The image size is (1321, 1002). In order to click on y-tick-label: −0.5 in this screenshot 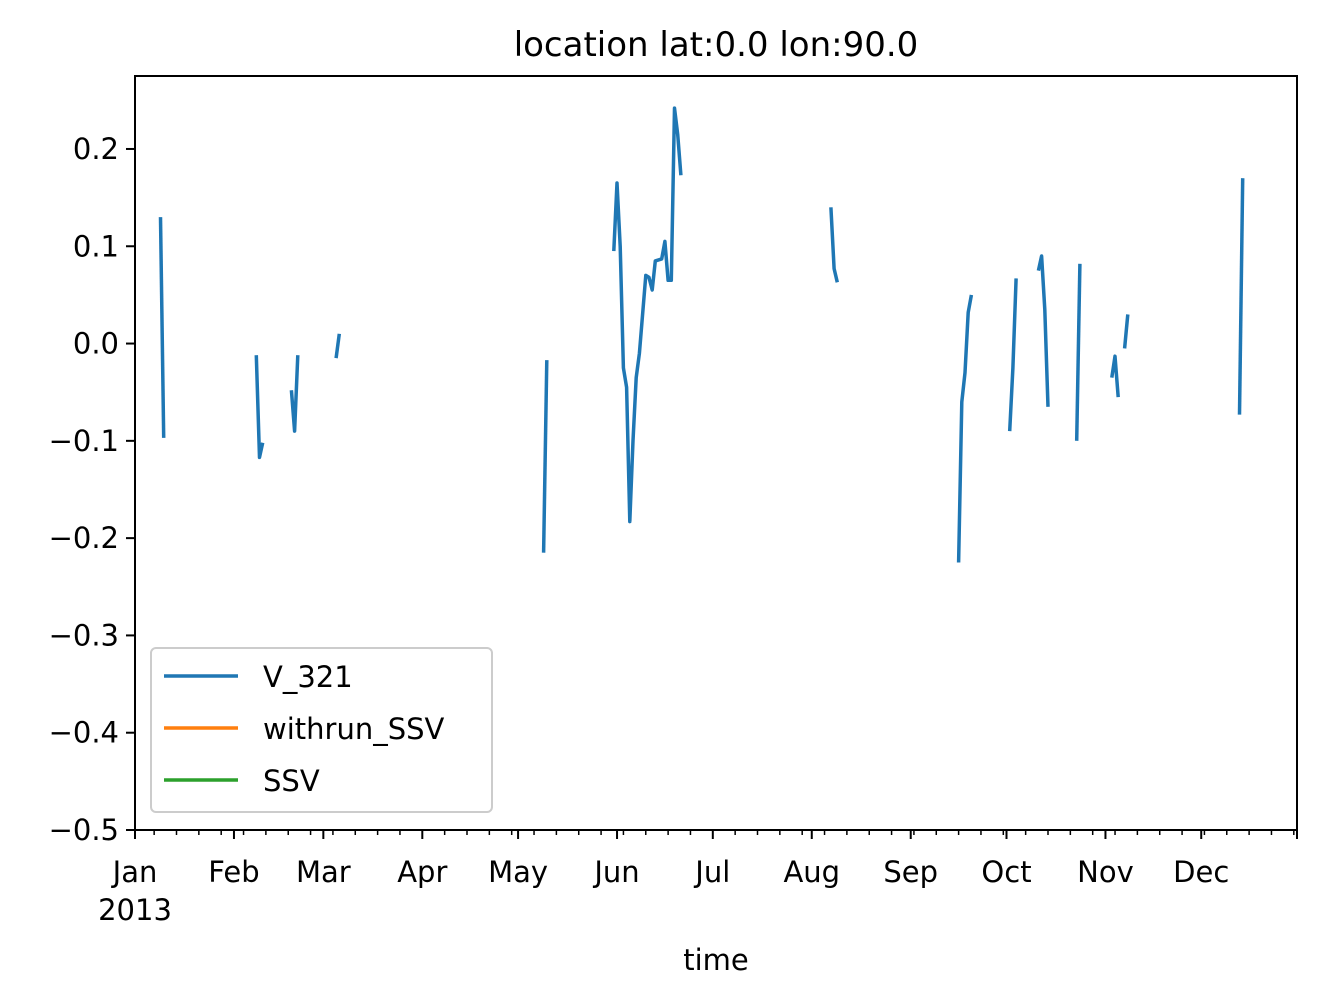, I will do `click(84, 830)`.